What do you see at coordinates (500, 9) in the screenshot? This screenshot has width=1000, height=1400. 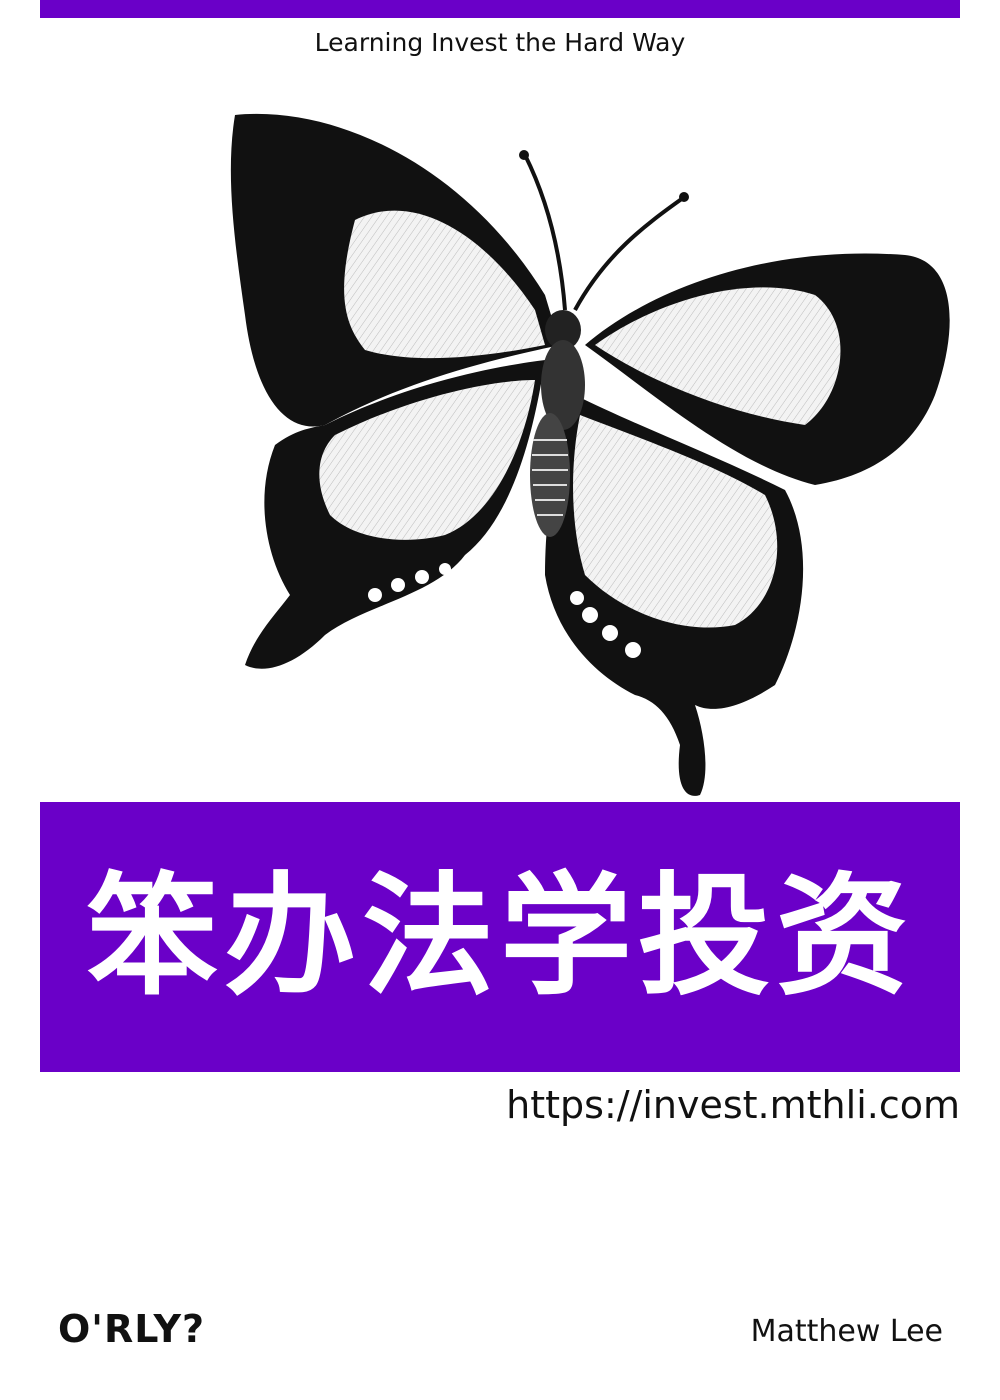 I see `top-accent-bar` at bounding box center [500, 9].